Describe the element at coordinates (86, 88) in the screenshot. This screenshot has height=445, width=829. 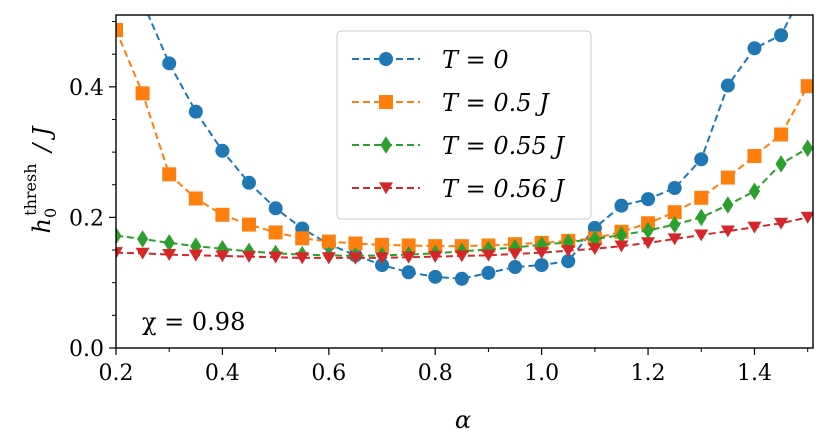
I see `y-tick-label: 0.4` at that location.